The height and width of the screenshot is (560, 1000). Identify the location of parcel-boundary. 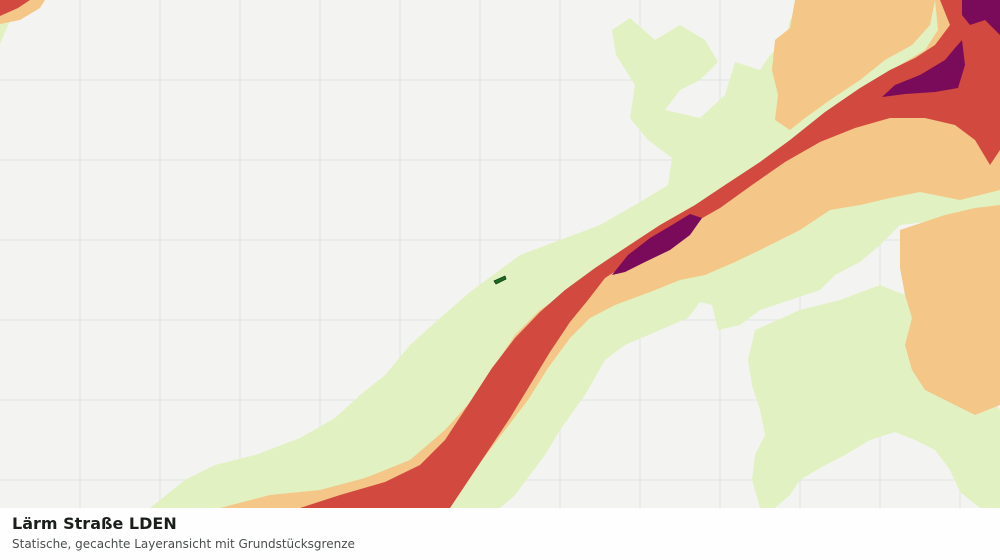
(500, 280).